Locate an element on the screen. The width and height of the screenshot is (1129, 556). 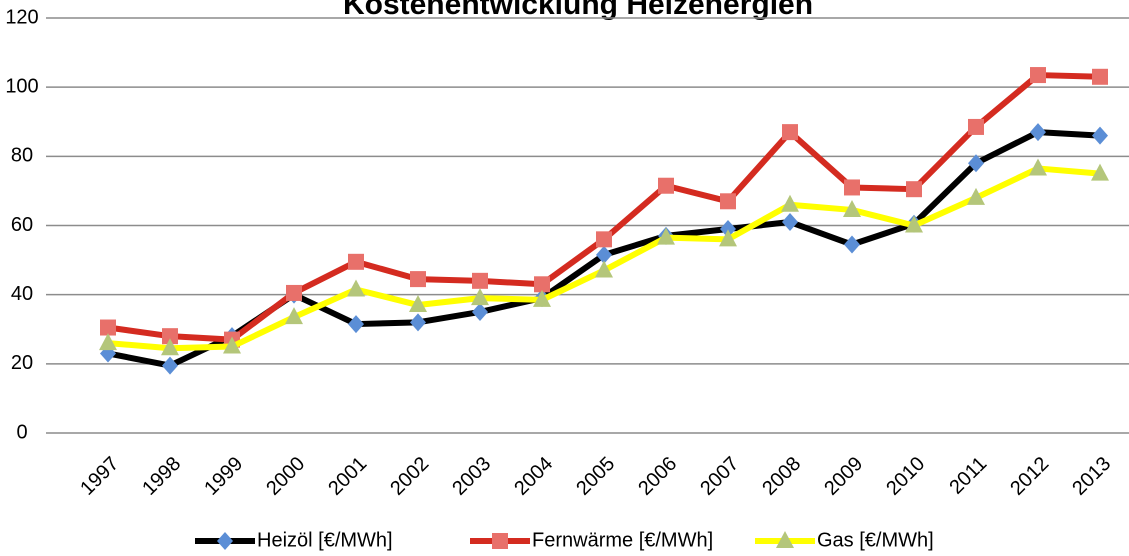
y-tick-label: 20 is located at coordinates (22, 363).